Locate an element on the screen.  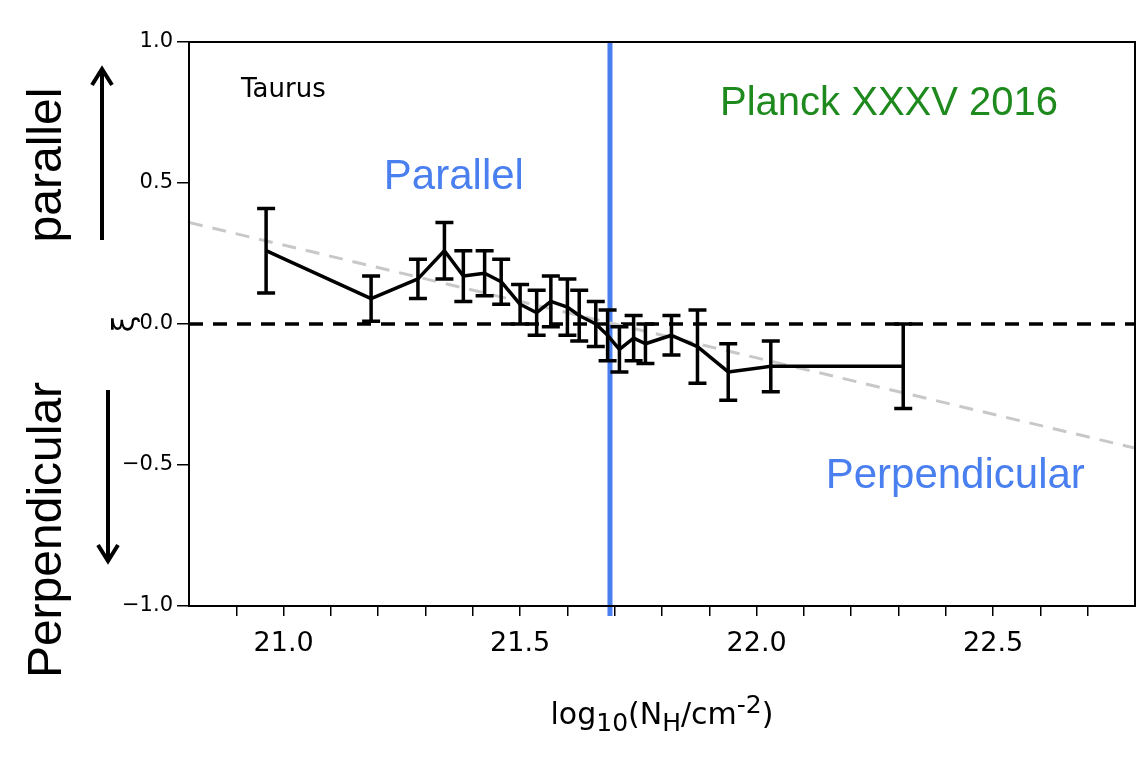
text: Perpendicular is located at coordinates (45, 530).